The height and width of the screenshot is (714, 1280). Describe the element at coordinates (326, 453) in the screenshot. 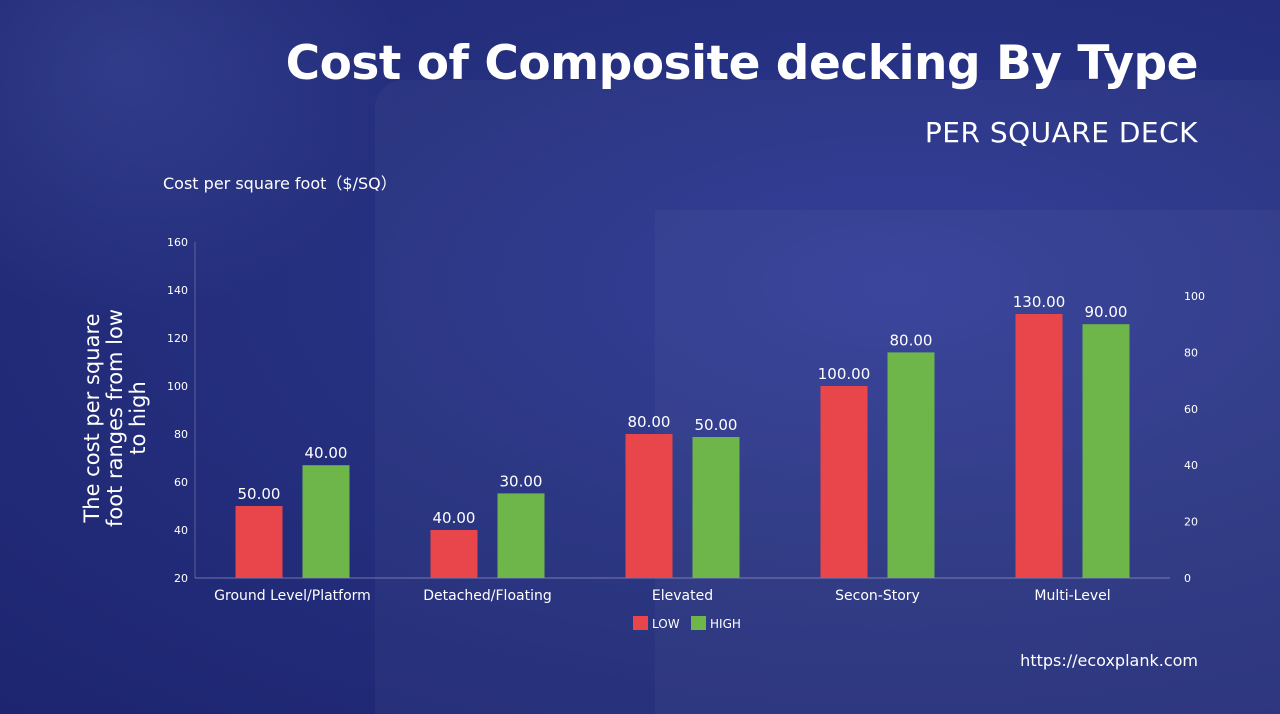

I see `data-label-high: 40.00` at that location.